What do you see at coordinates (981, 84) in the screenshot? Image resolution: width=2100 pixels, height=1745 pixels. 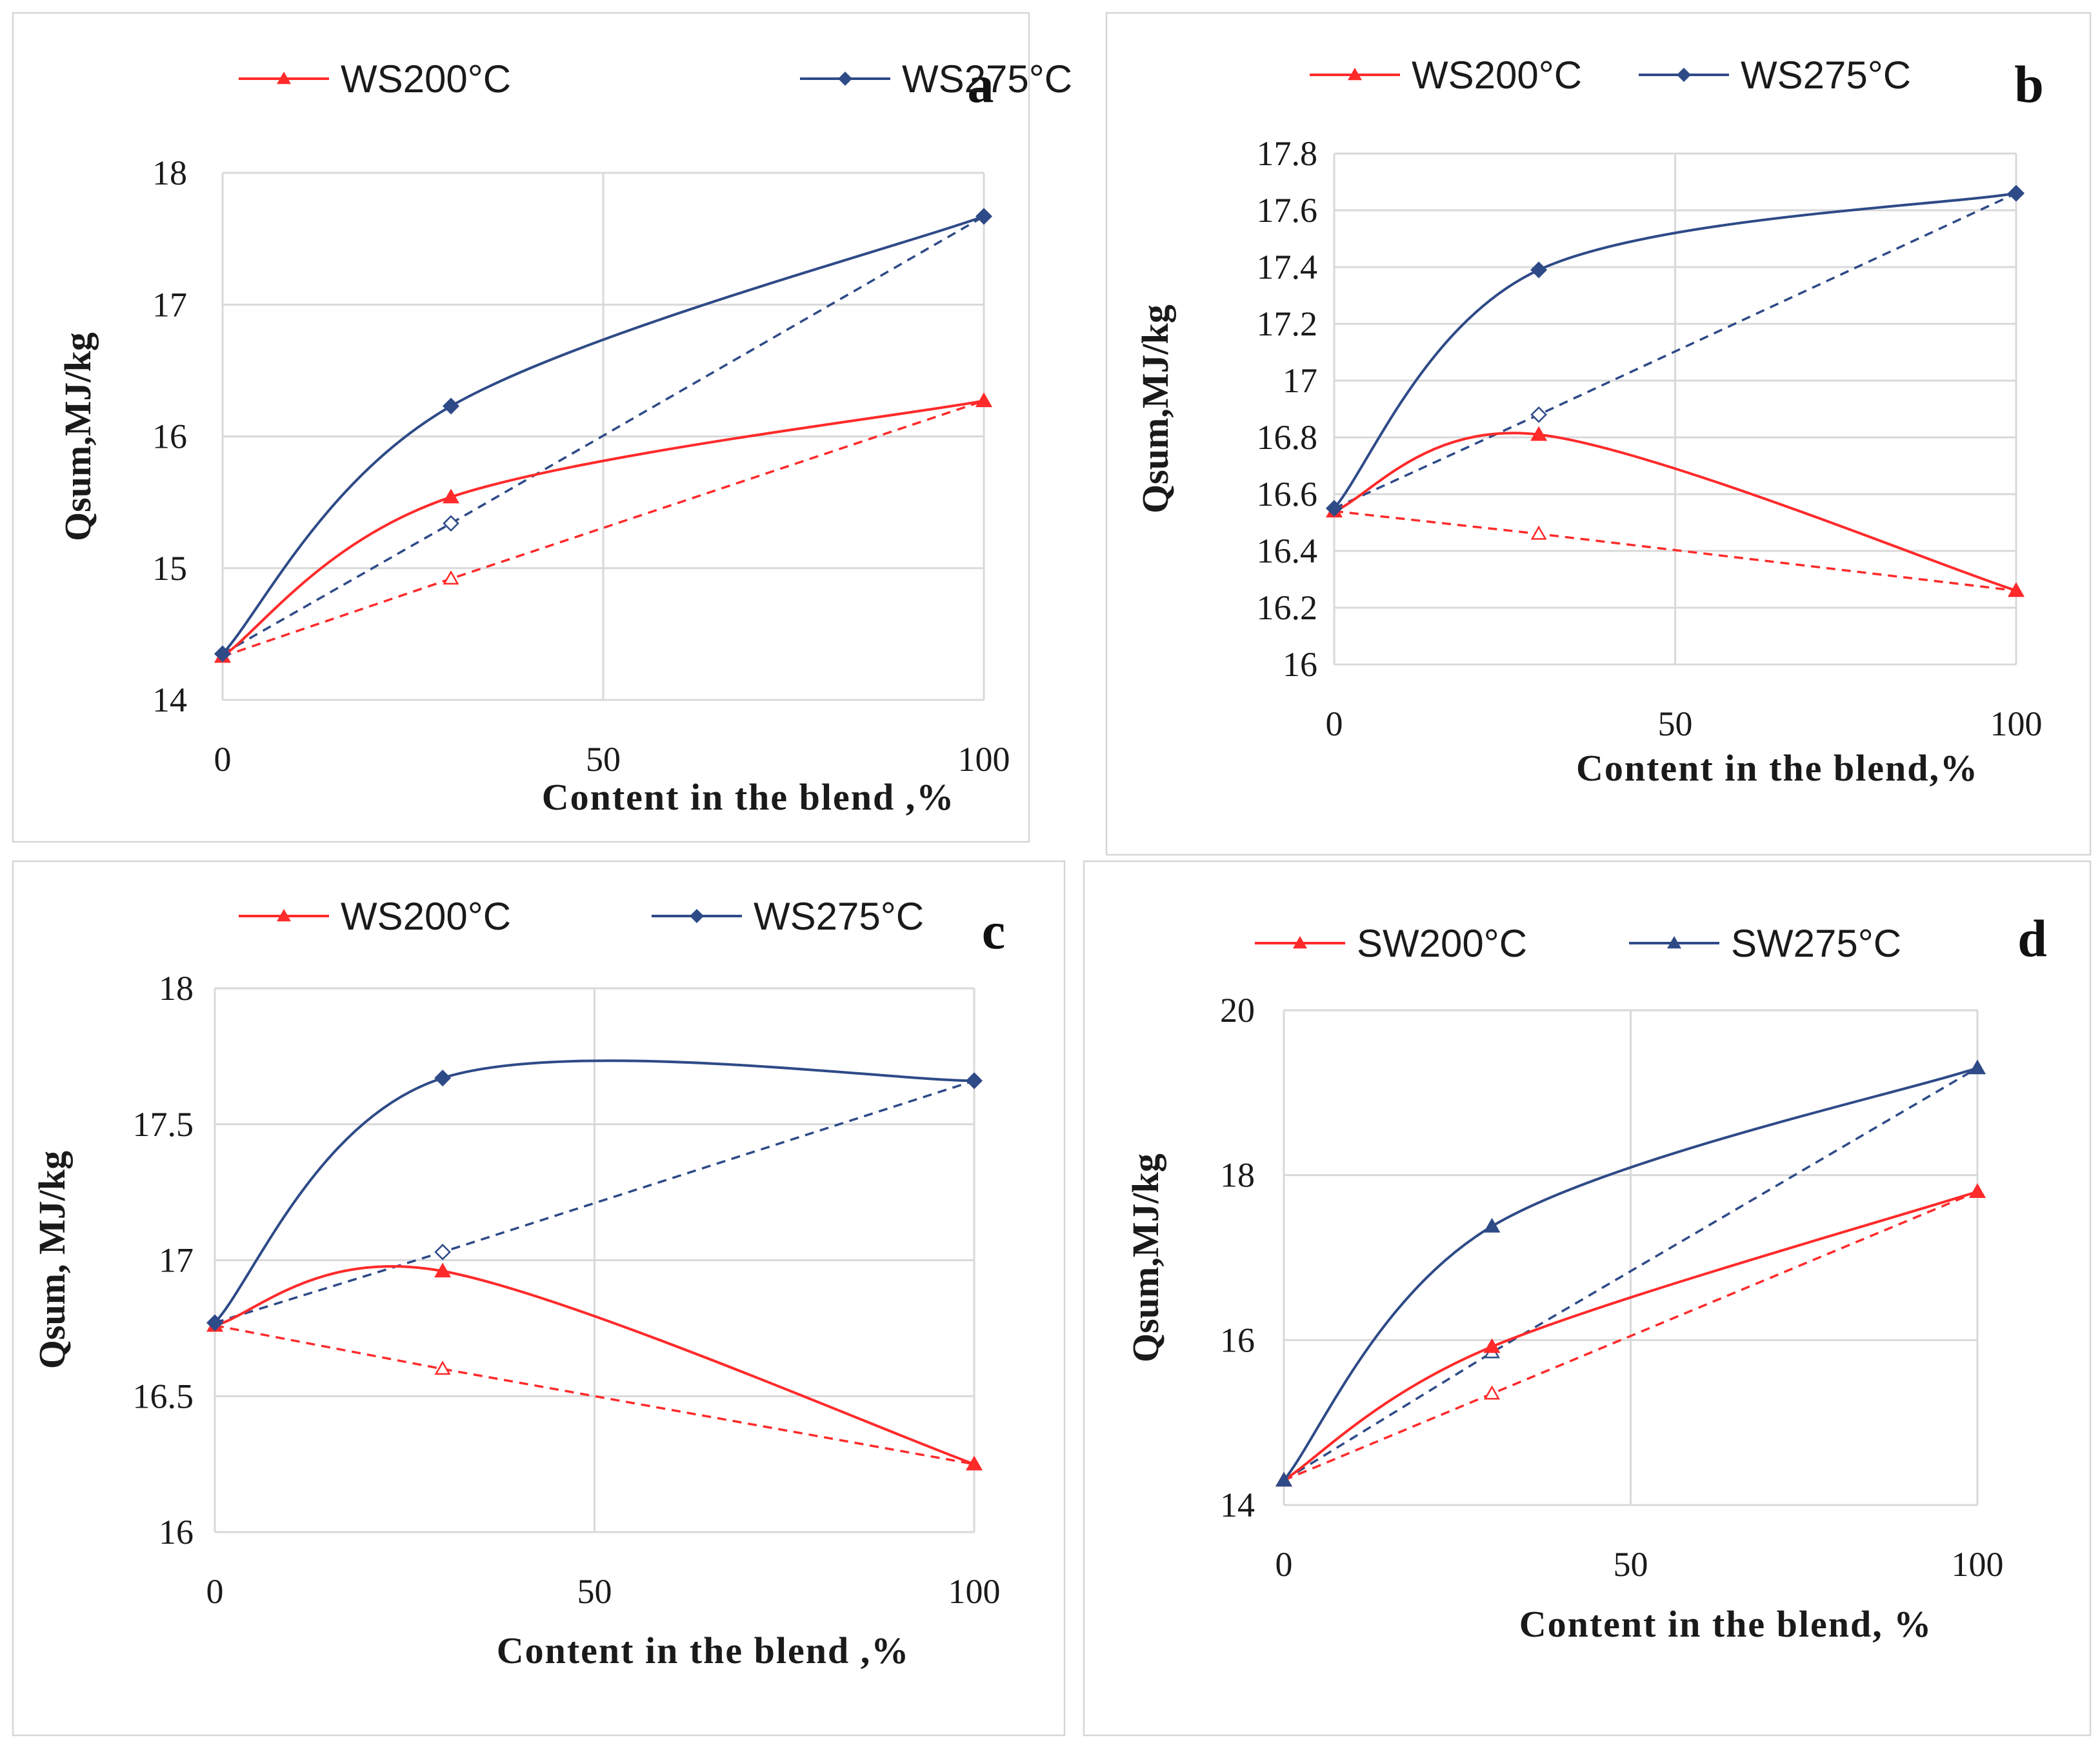 I see `panel-letter: a` at bounding box center [981, 84].